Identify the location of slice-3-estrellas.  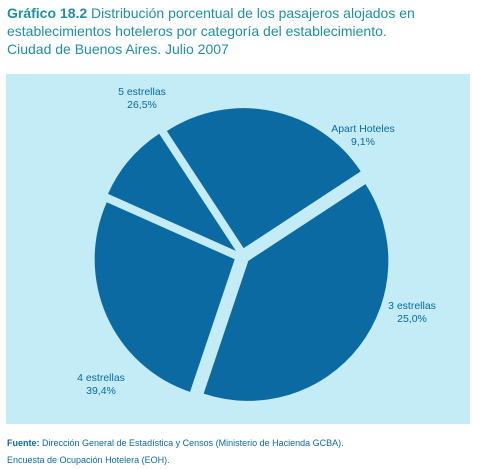
(263, 178).